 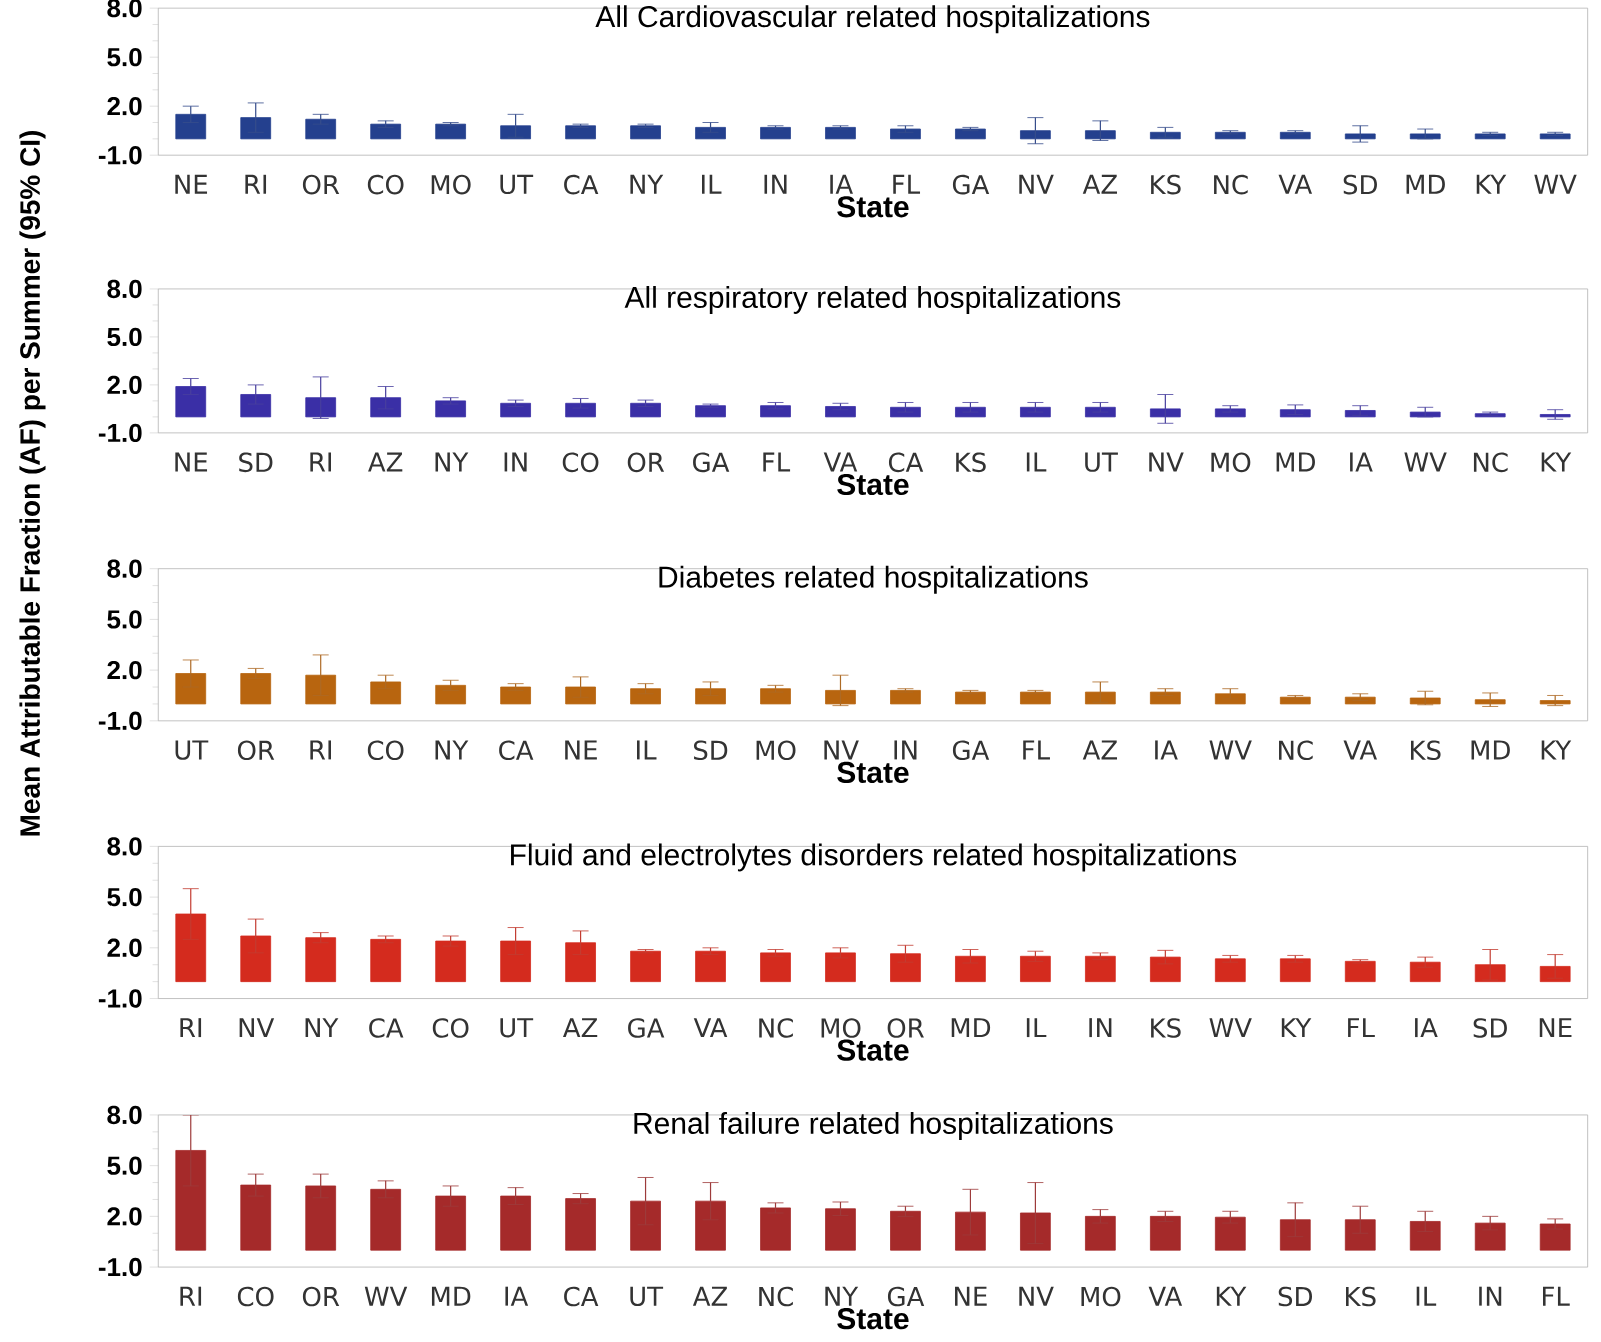 What do you see at coordinates (874, 857) in the screenshot?
I see `chart-title: Fluid and electrolytes disorders related hospitalizations` at bounding box center [874, 857].